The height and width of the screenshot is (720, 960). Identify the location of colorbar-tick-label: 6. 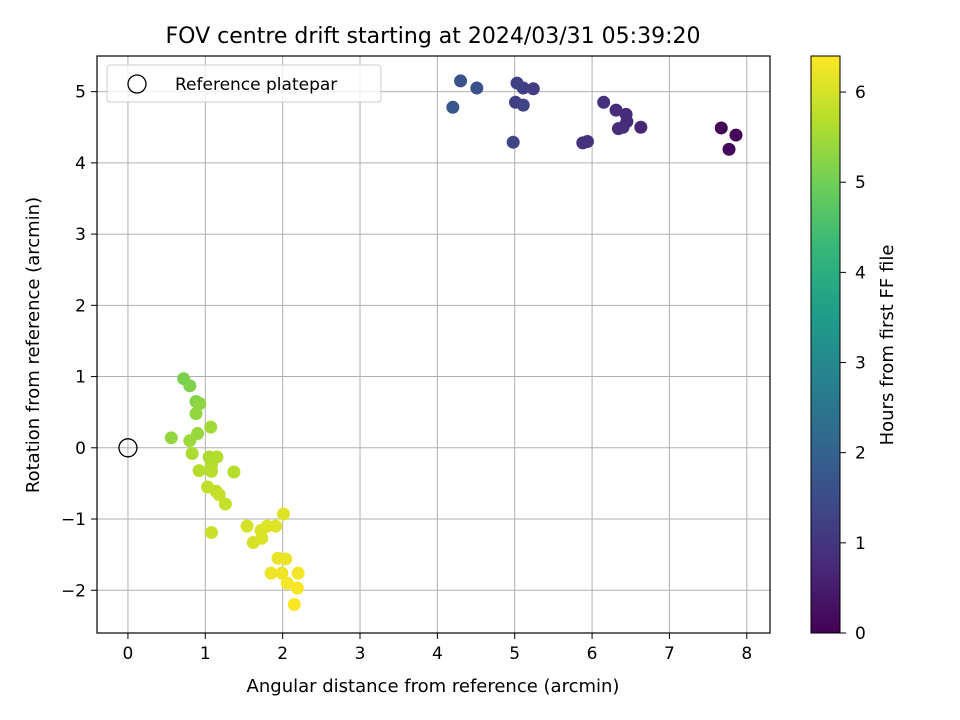
(860, 93).